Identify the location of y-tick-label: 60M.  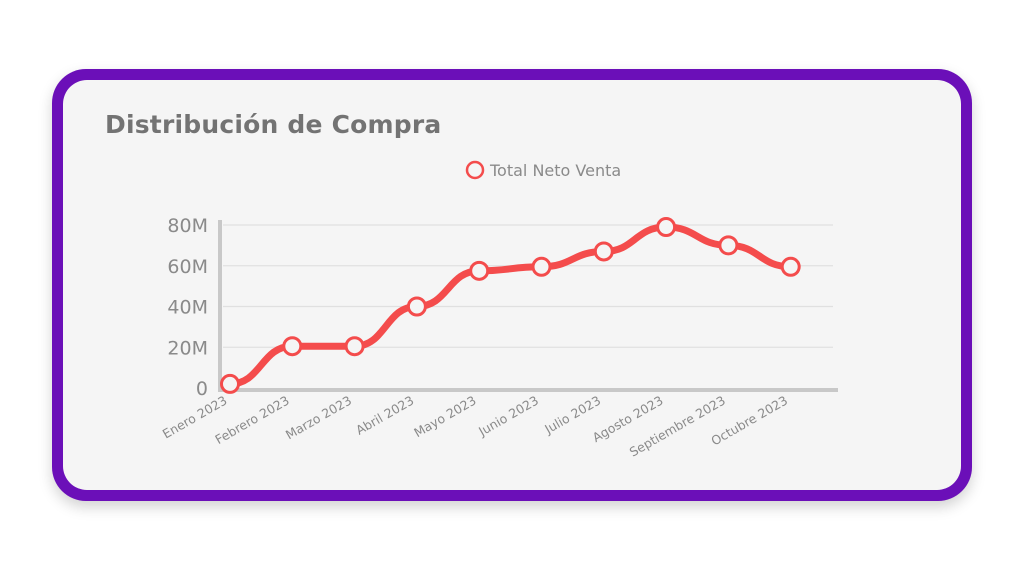
(187, 267).